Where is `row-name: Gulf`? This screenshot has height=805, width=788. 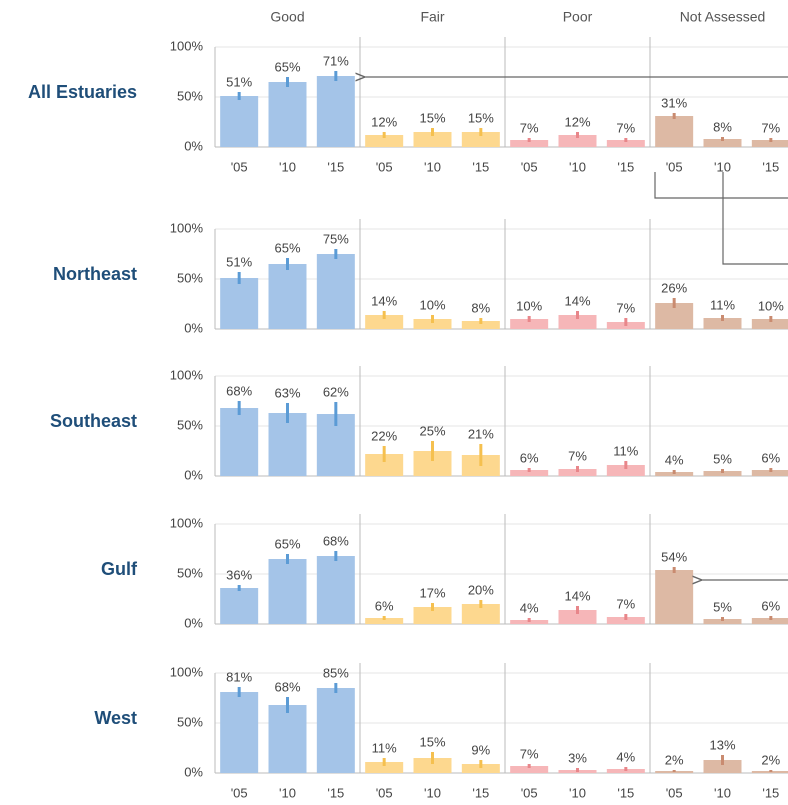 row-name: Gulf is located at coordinates (119, 569).